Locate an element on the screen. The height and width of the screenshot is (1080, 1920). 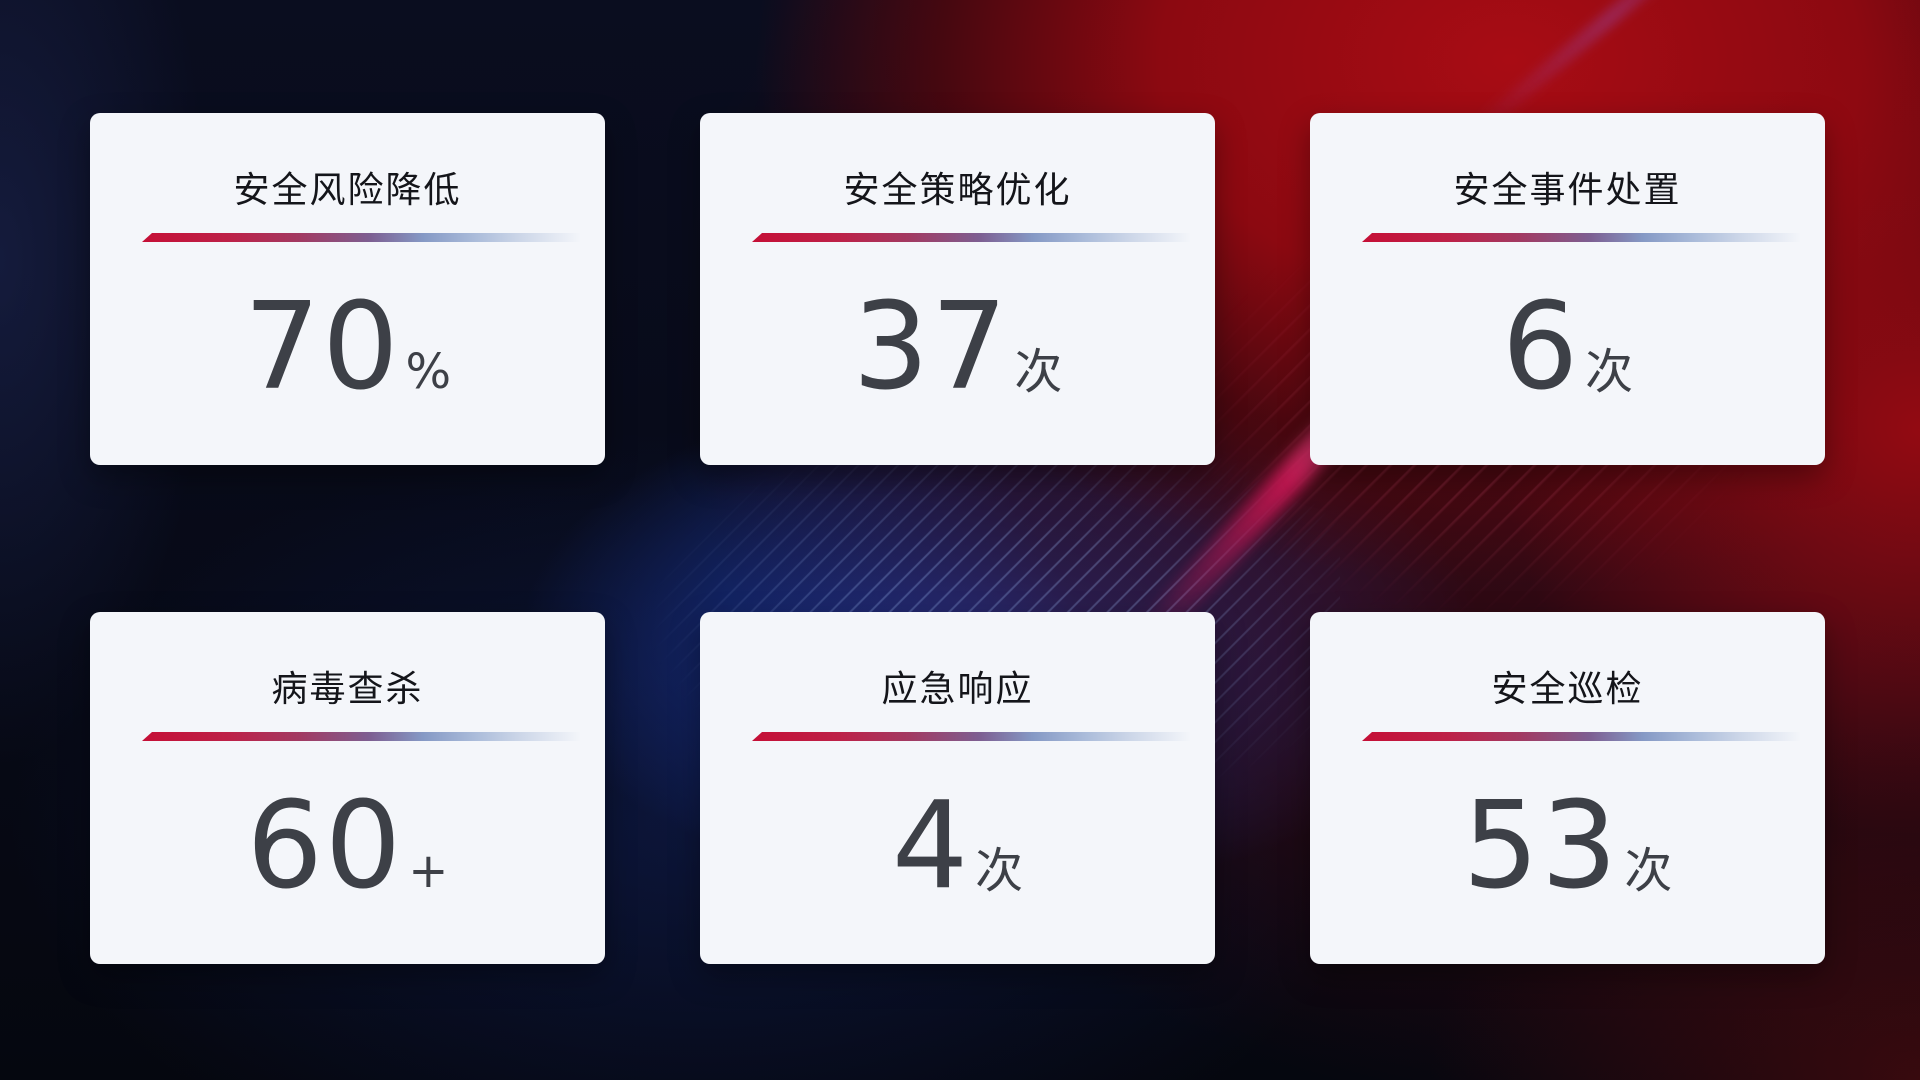
stat-value-group: 4 次 is located at coordinates (957, 850).